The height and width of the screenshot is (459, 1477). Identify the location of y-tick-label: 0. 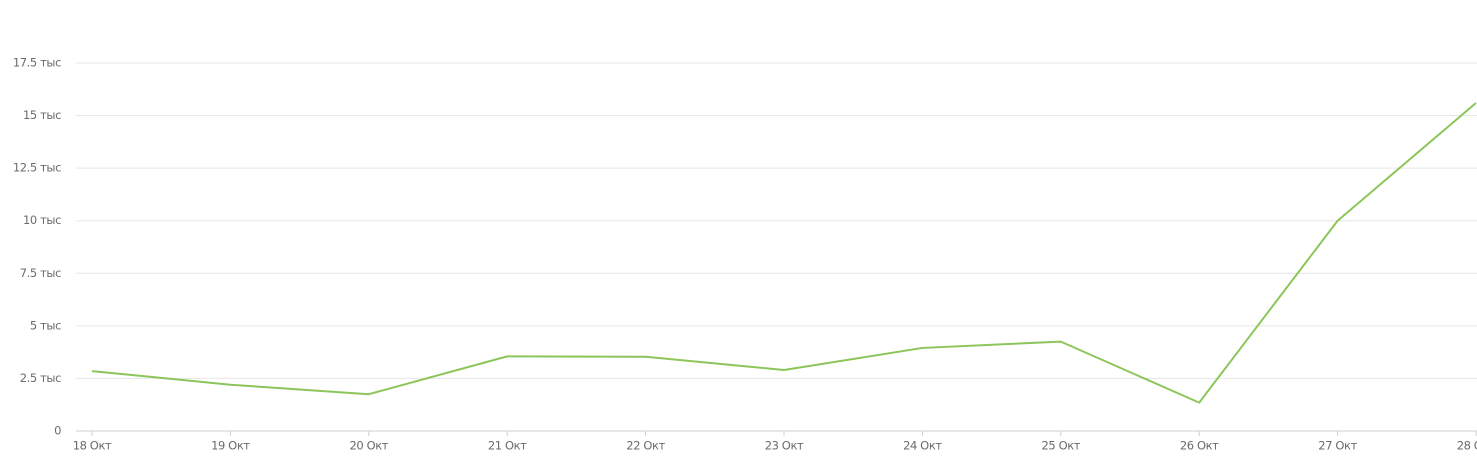
(57, 431).